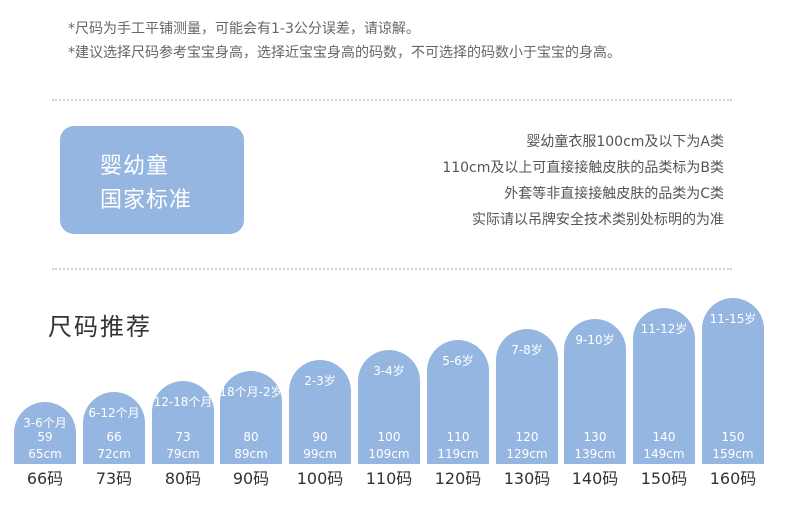 This screenshot has height=520, width=790. What do you see at coordinates (583, 168) in the screenshot?
I see `rule-category-b: 110cm及以上可直接接触皮肤的品类标为B类` at bounding box center [583, 168].